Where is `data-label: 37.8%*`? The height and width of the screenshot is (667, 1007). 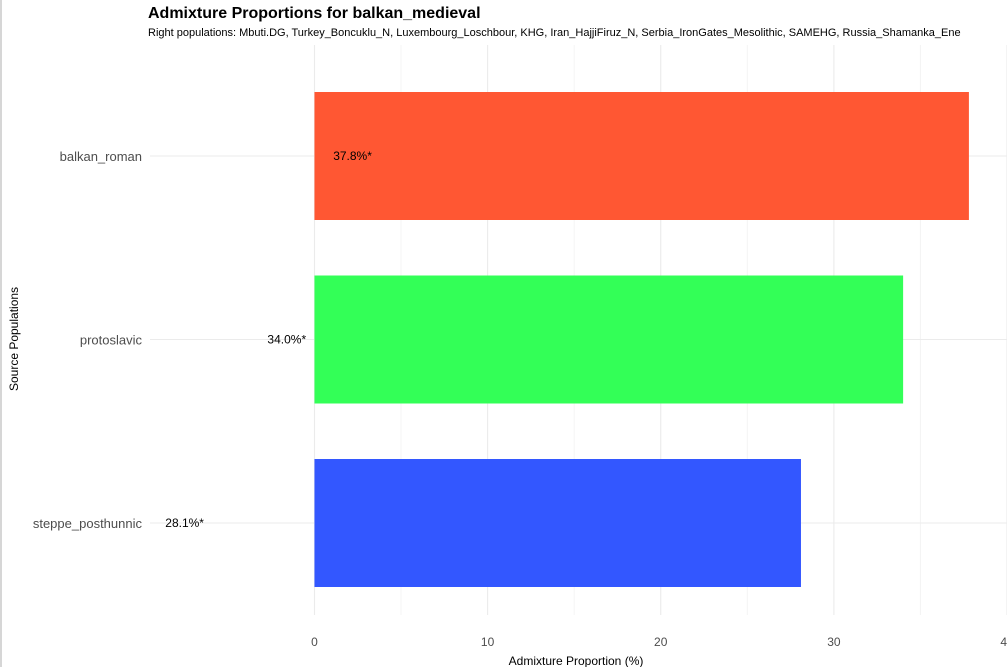
data-label: 37.8%* is located at coordinates (352, 156).